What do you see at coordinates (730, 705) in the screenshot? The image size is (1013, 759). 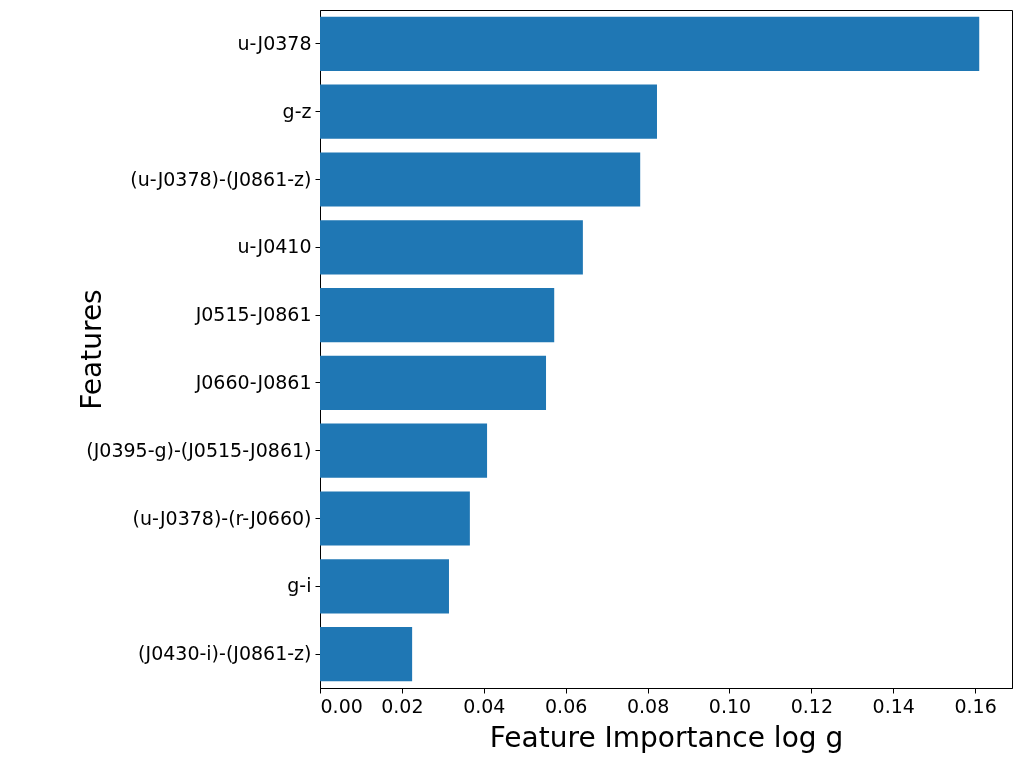 I see `x-tick-label: 0.10` at bounding box center [730, 705].